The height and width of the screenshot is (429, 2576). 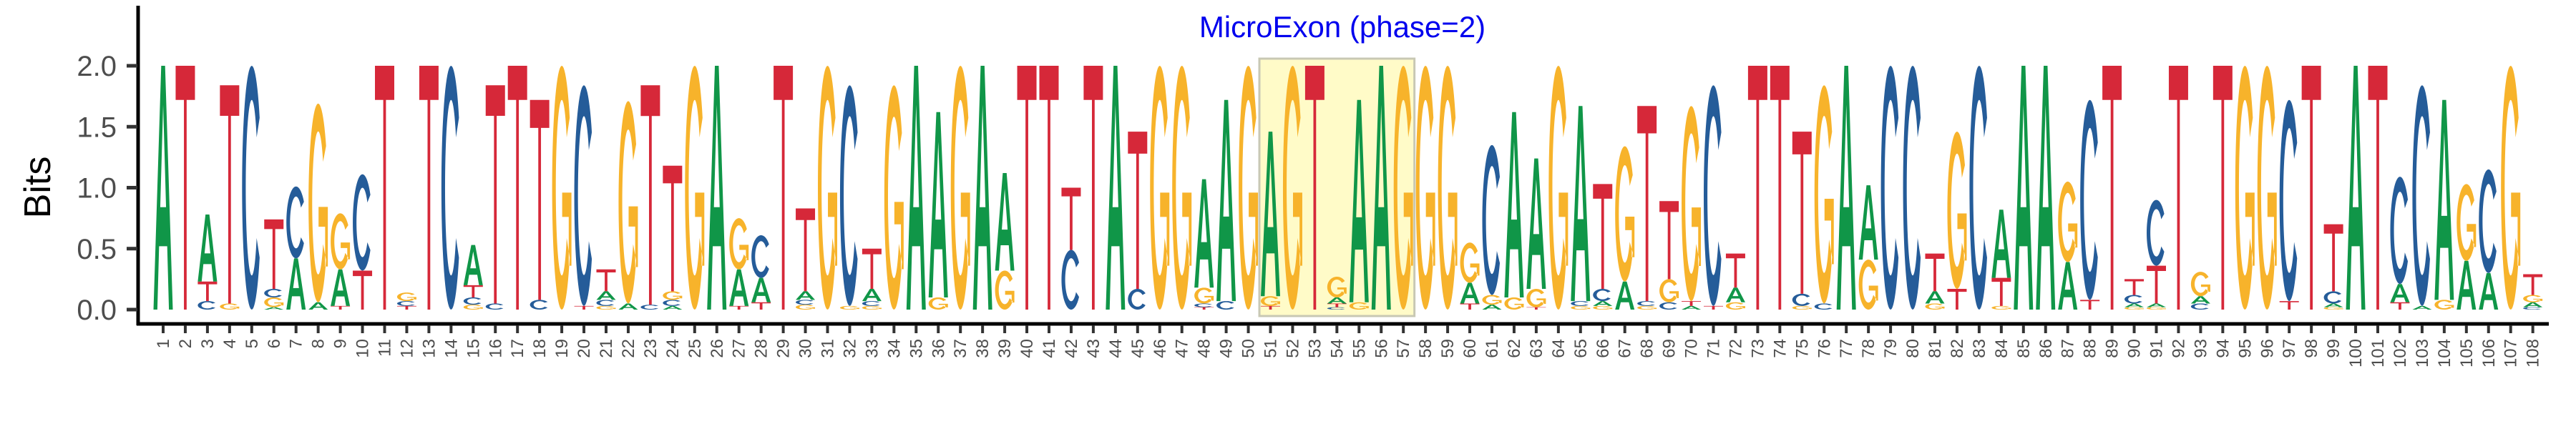 I want to click on x-tick-label: 19, so click(x=562, y=348).